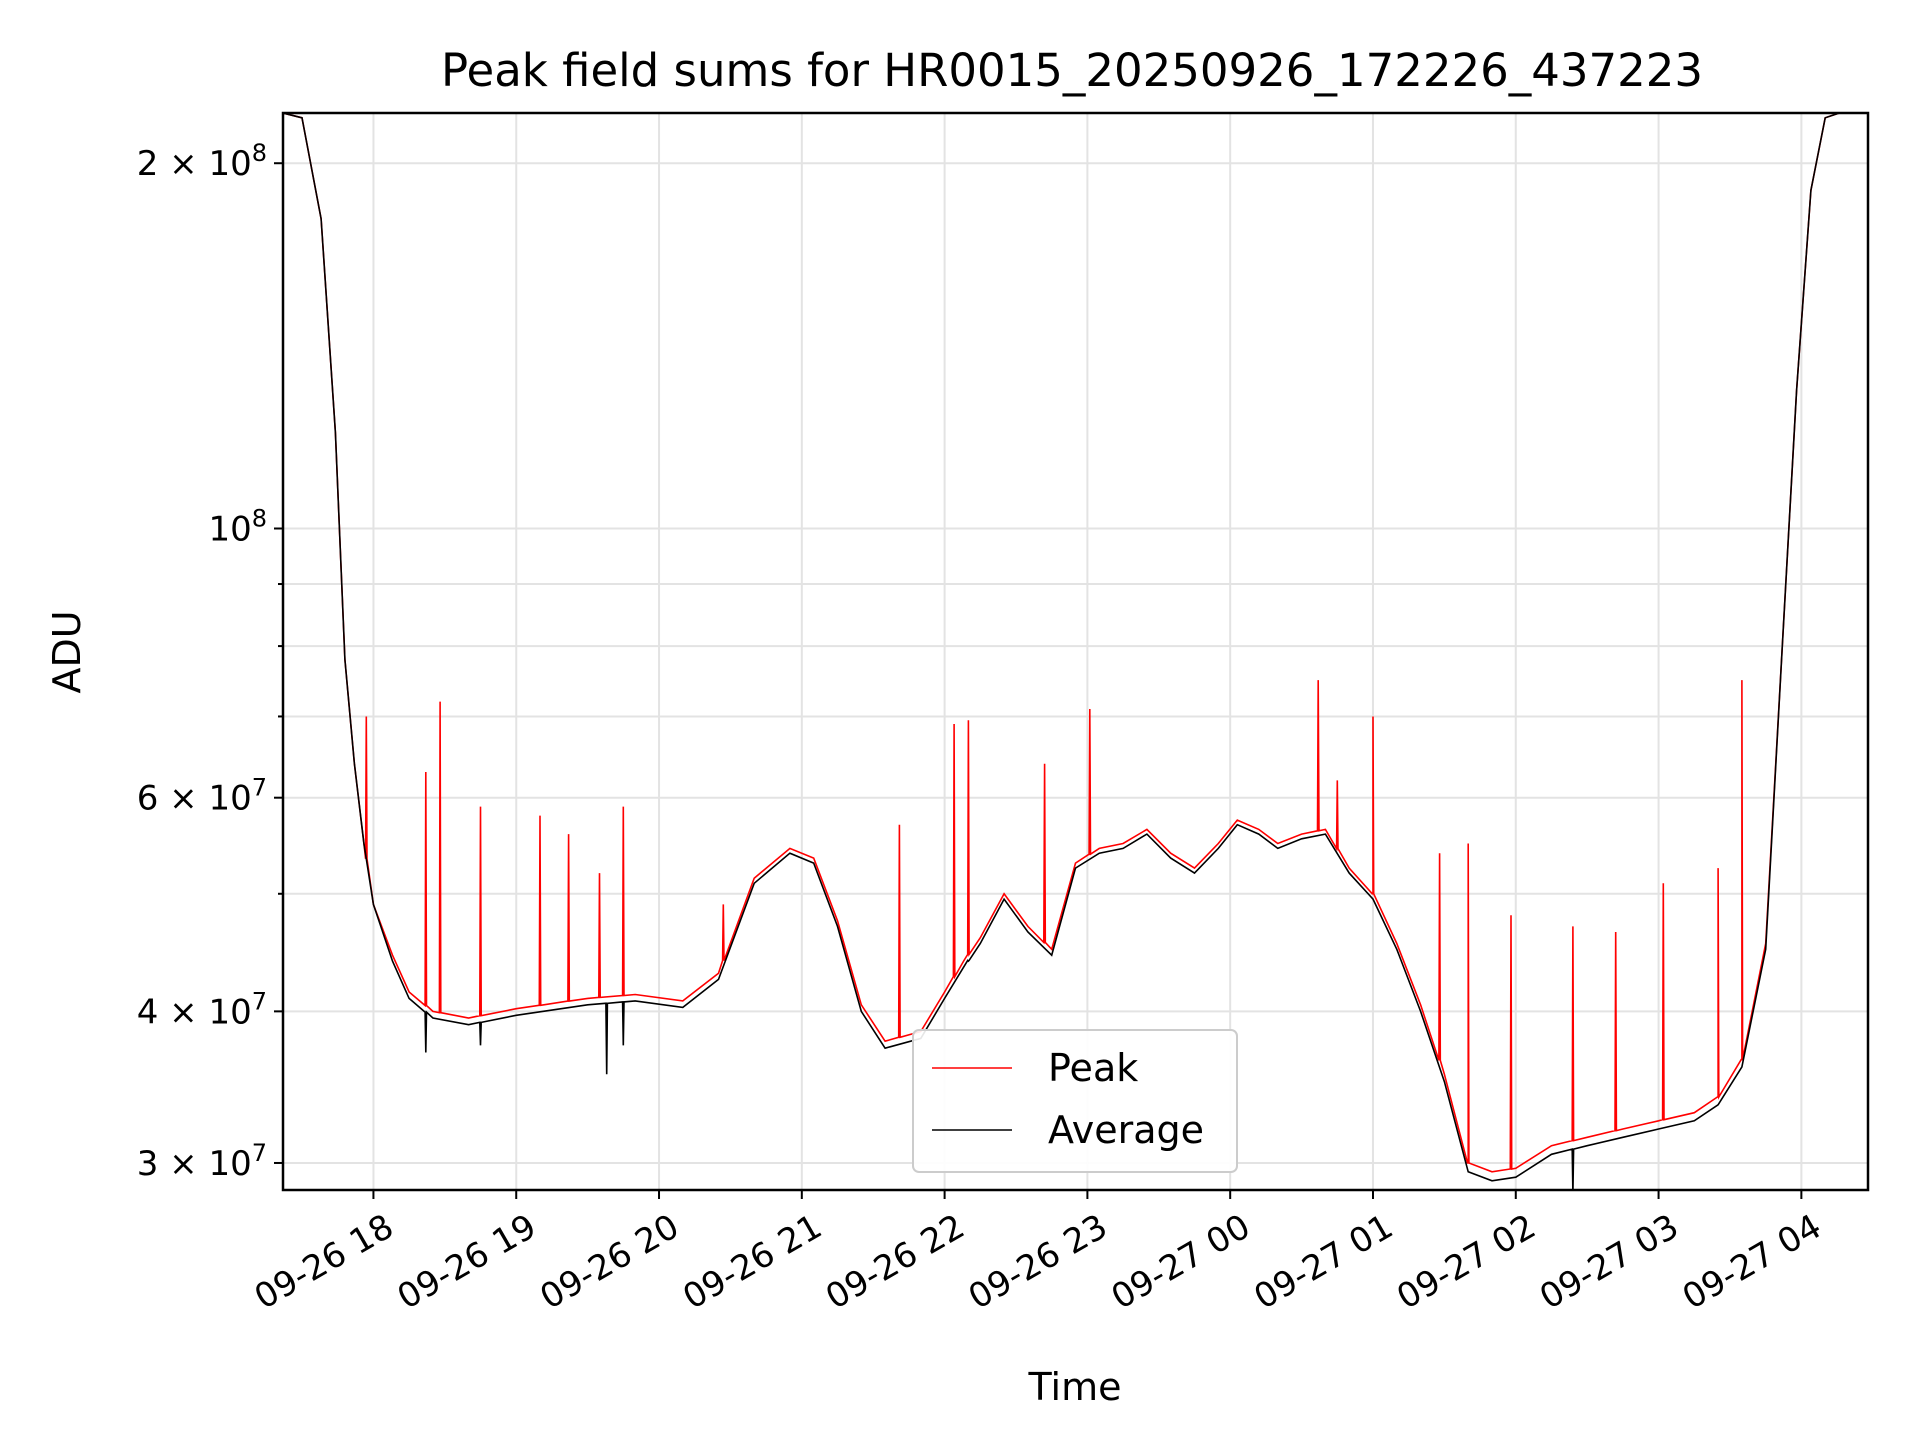 The image size is (1920, 1440). I want to click on legend: Peak Average, so click(1075, 1101).